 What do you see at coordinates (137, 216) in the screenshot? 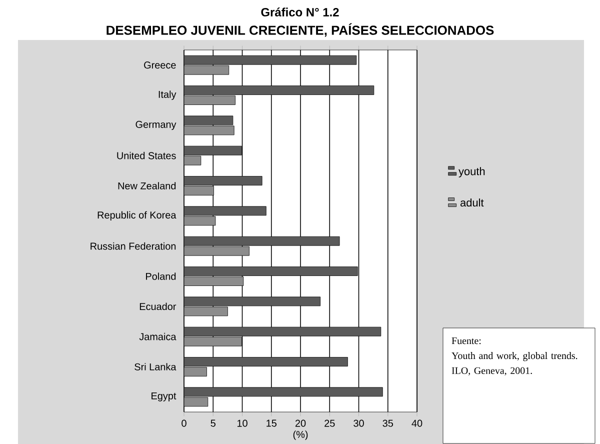
I see `y-tick-label: Republic of Korea` at bounding box center [137, 216].